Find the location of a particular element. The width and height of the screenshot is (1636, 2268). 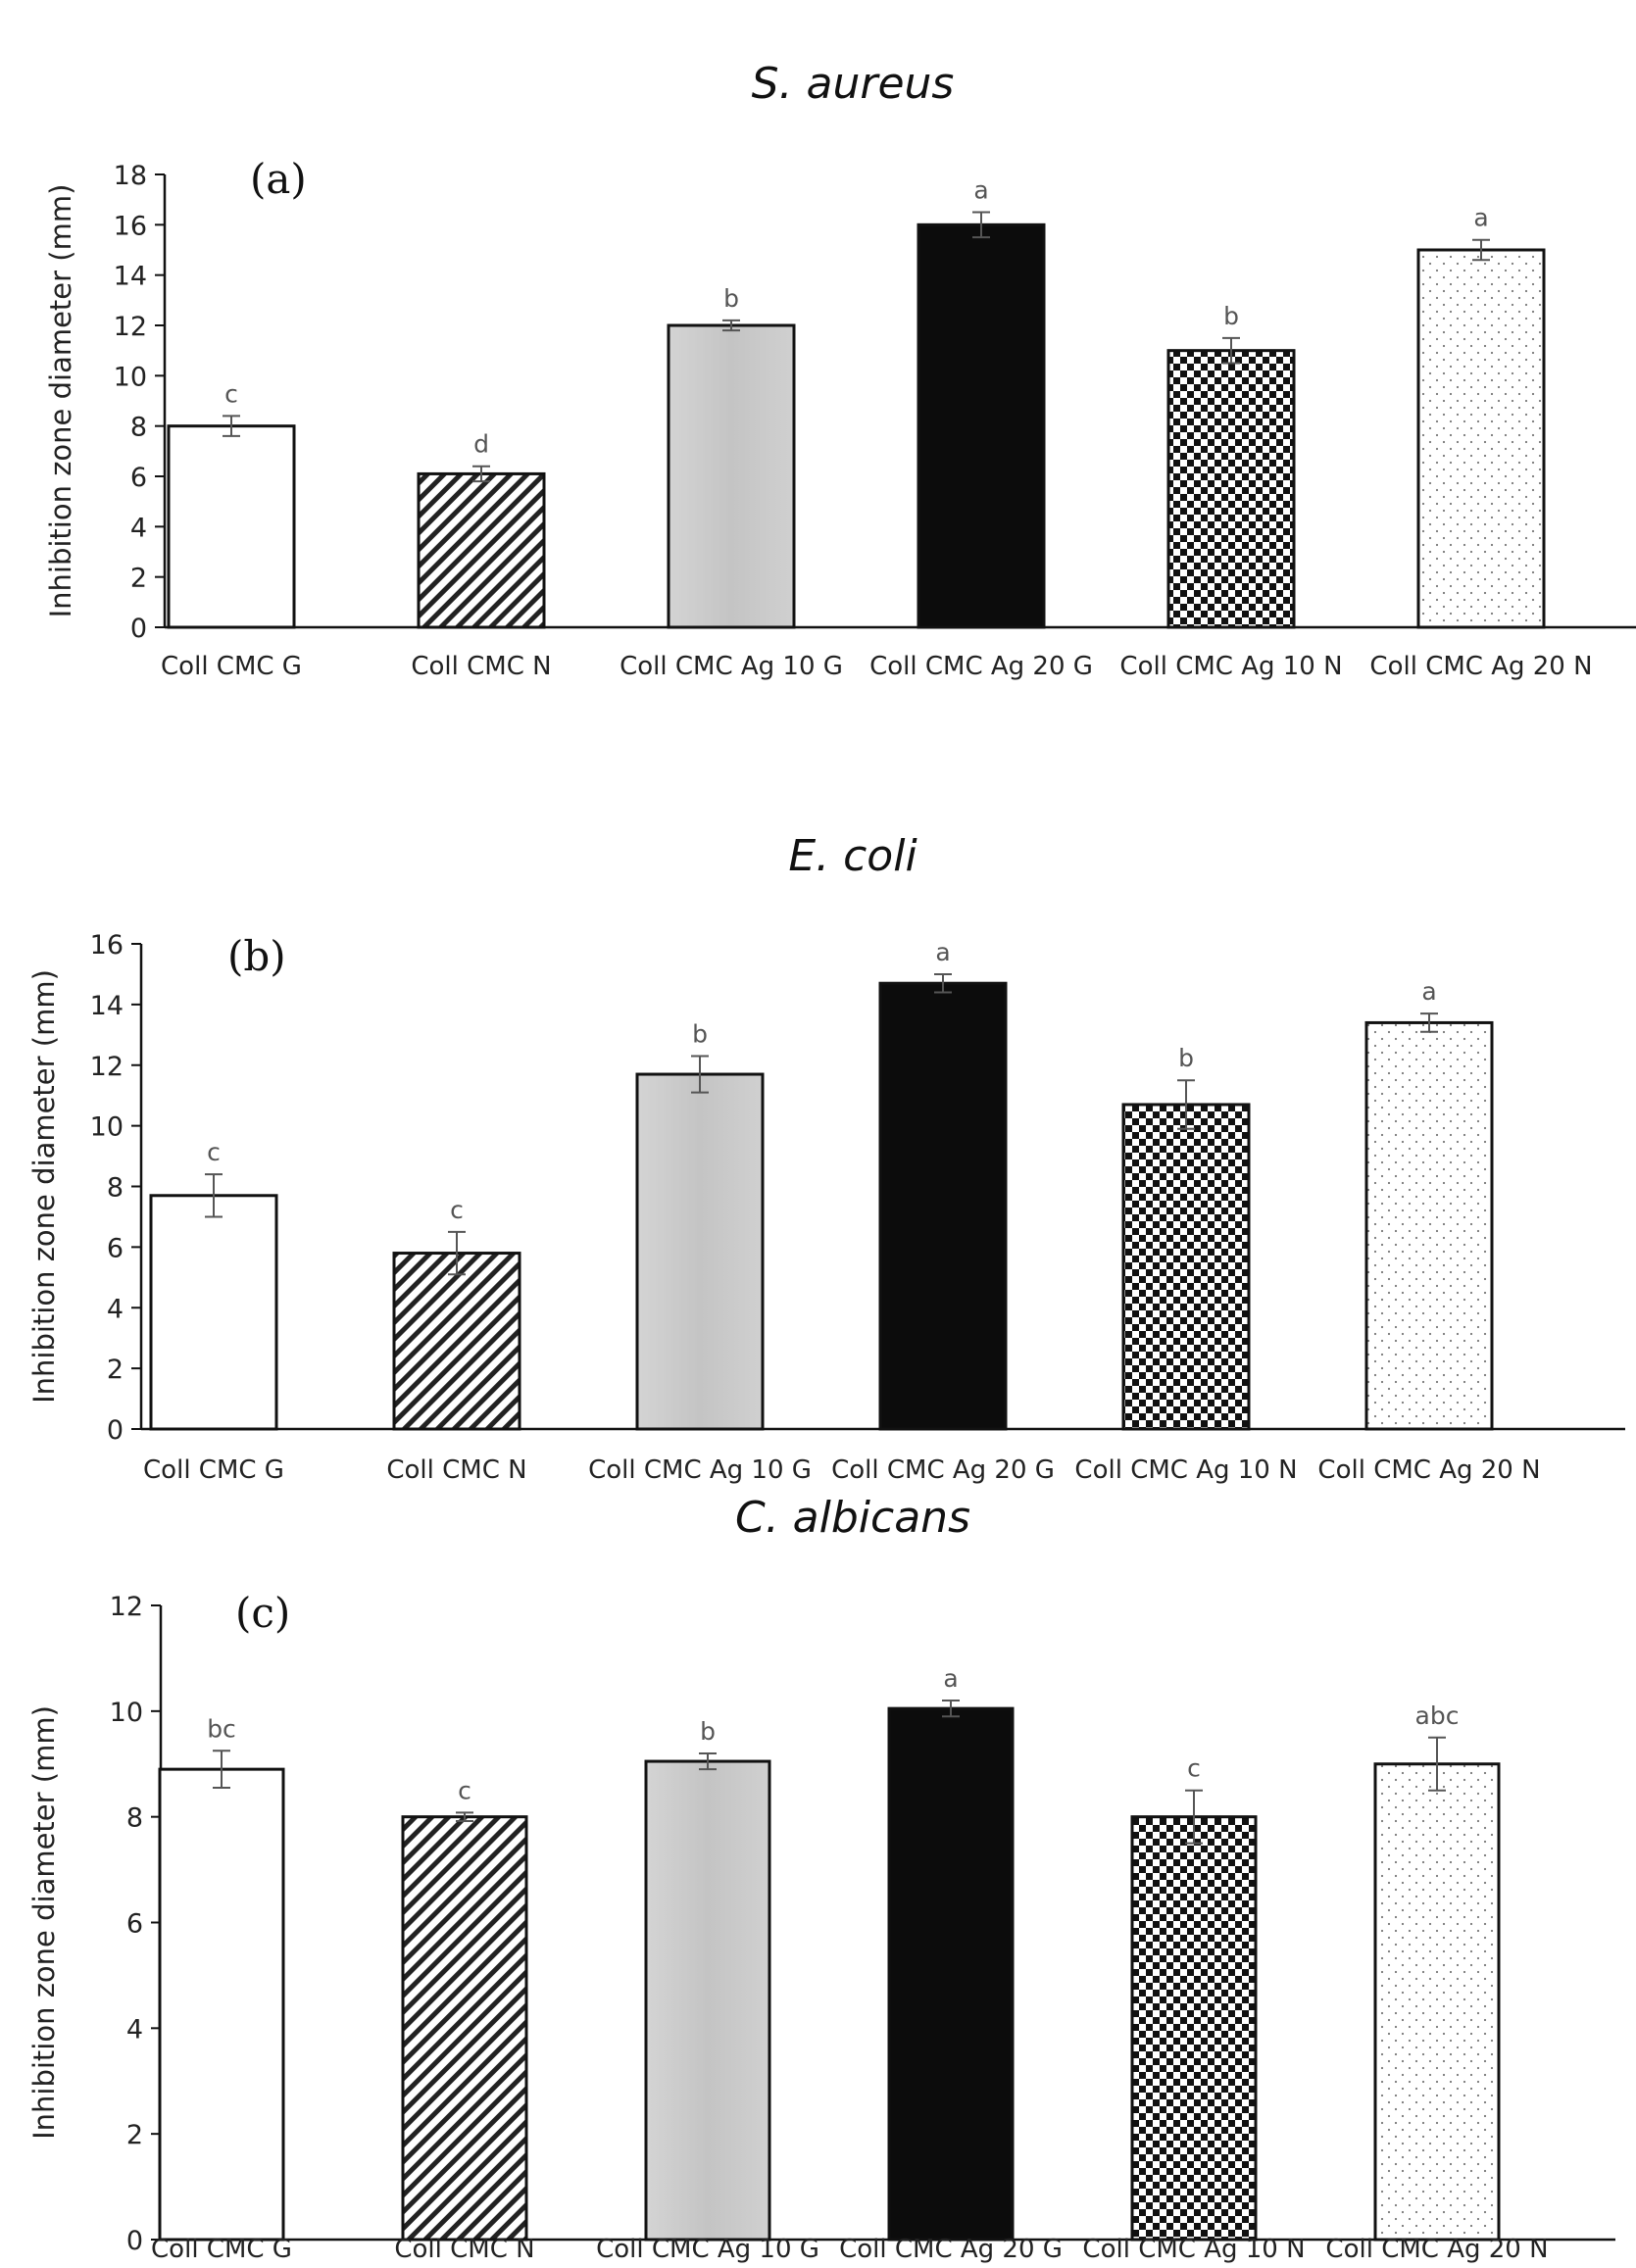

y-tick-label: 18 is located at coordinates (130, 176).